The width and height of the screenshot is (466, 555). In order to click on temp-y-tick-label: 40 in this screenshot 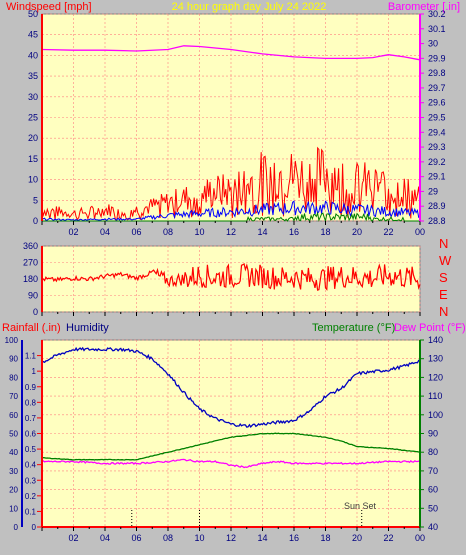, I will do `click(433, 527)`.